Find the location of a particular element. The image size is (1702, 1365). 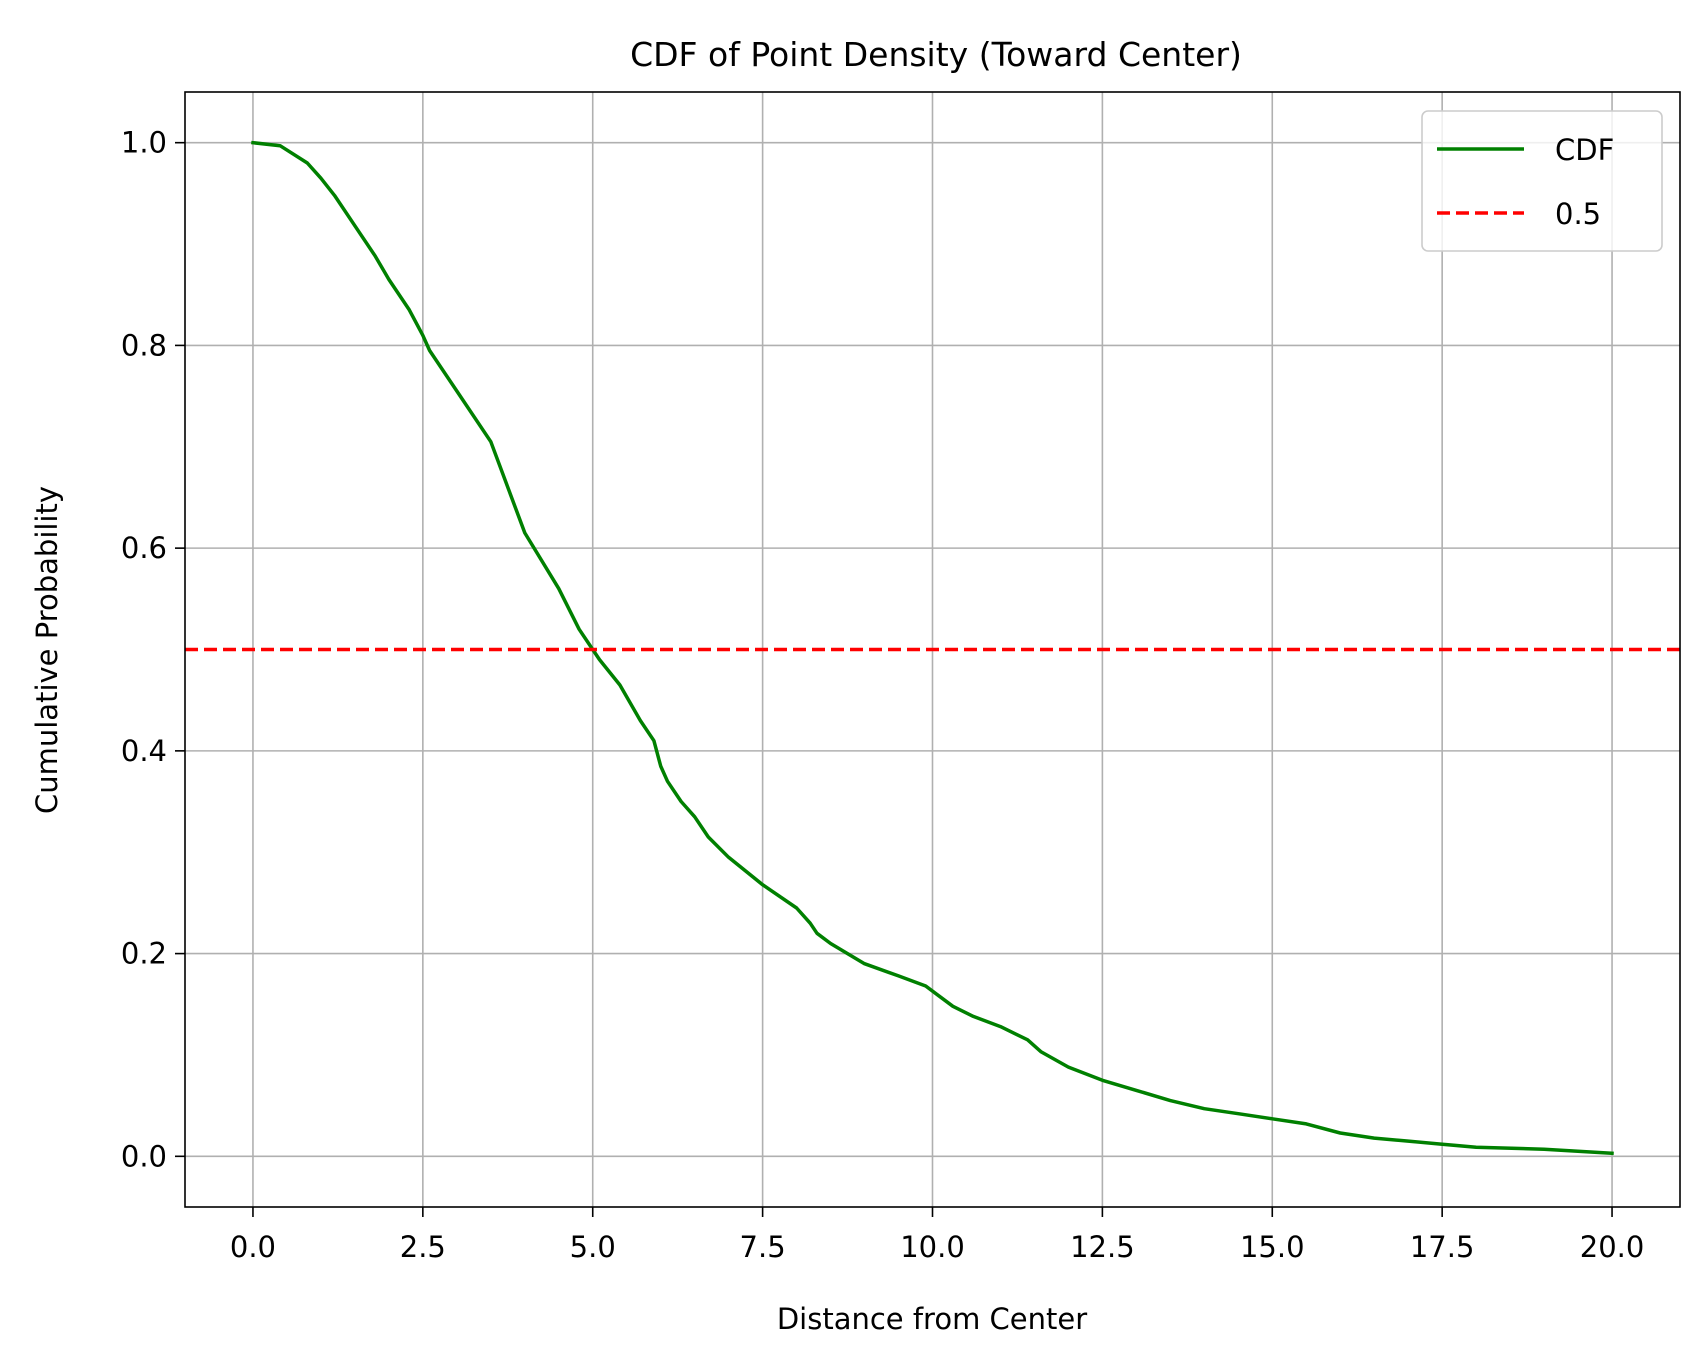

x-axis: 0.0 2.5 5.0 7.5 10.0 12.5 15.0 17.5 20.0 is located at coordinates (937, 1235).